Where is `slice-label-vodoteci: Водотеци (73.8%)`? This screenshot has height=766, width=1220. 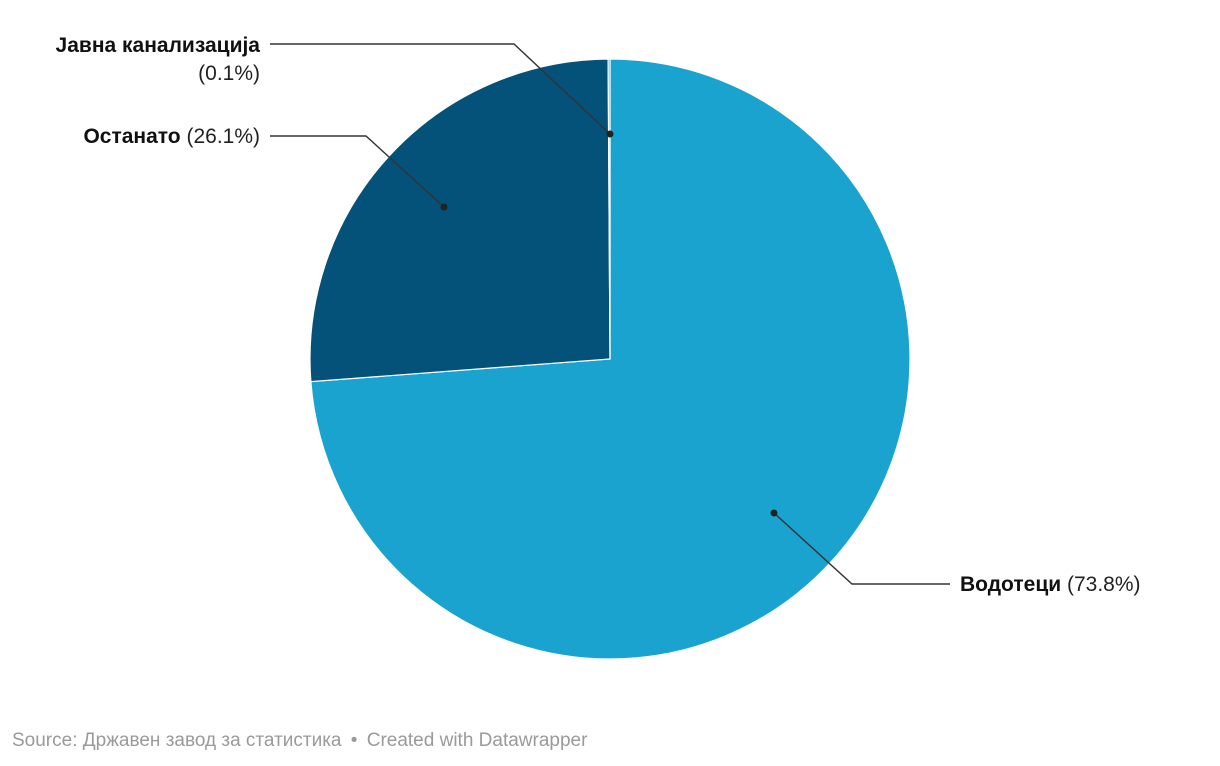 slice-label-vodoteci: Водотеци (73.8%) is located at coordinates (1050, 584).